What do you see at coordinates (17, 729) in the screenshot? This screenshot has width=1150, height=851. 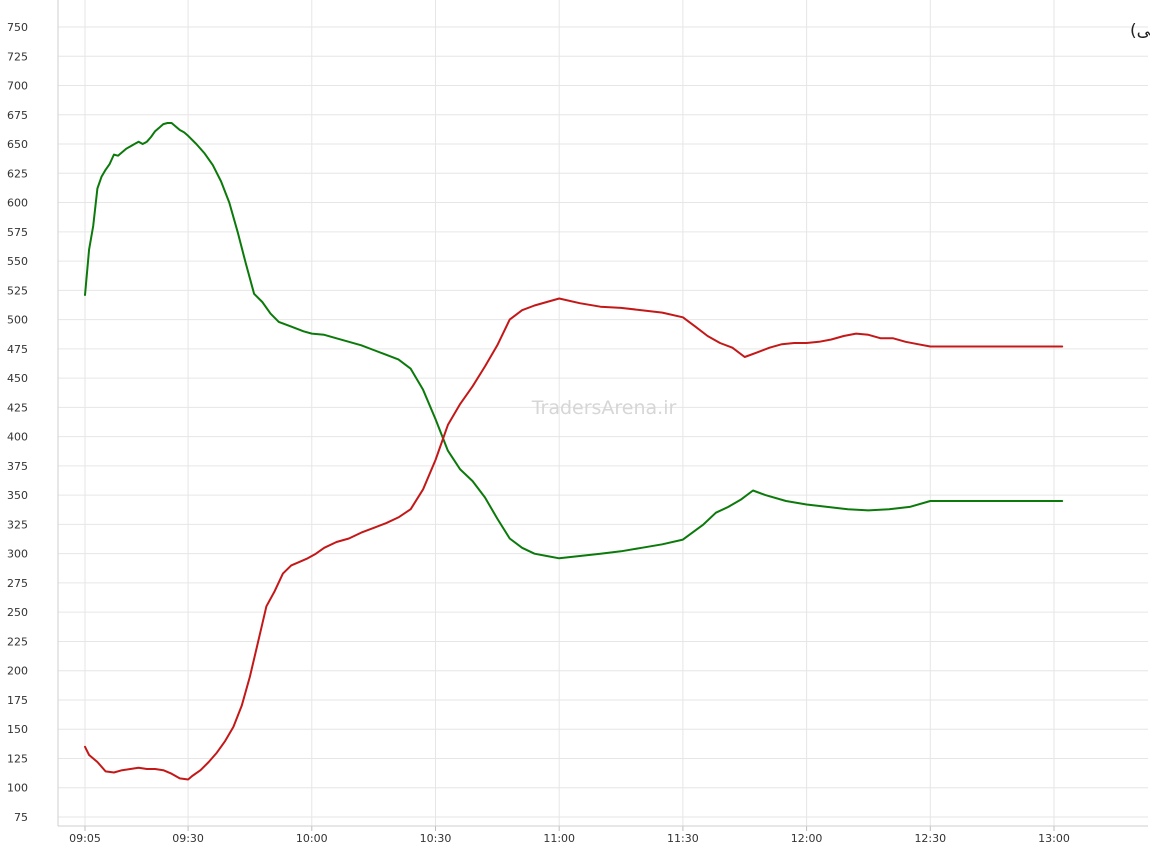 I see `y-tick-label: 150` at bounding box center [17, 729].